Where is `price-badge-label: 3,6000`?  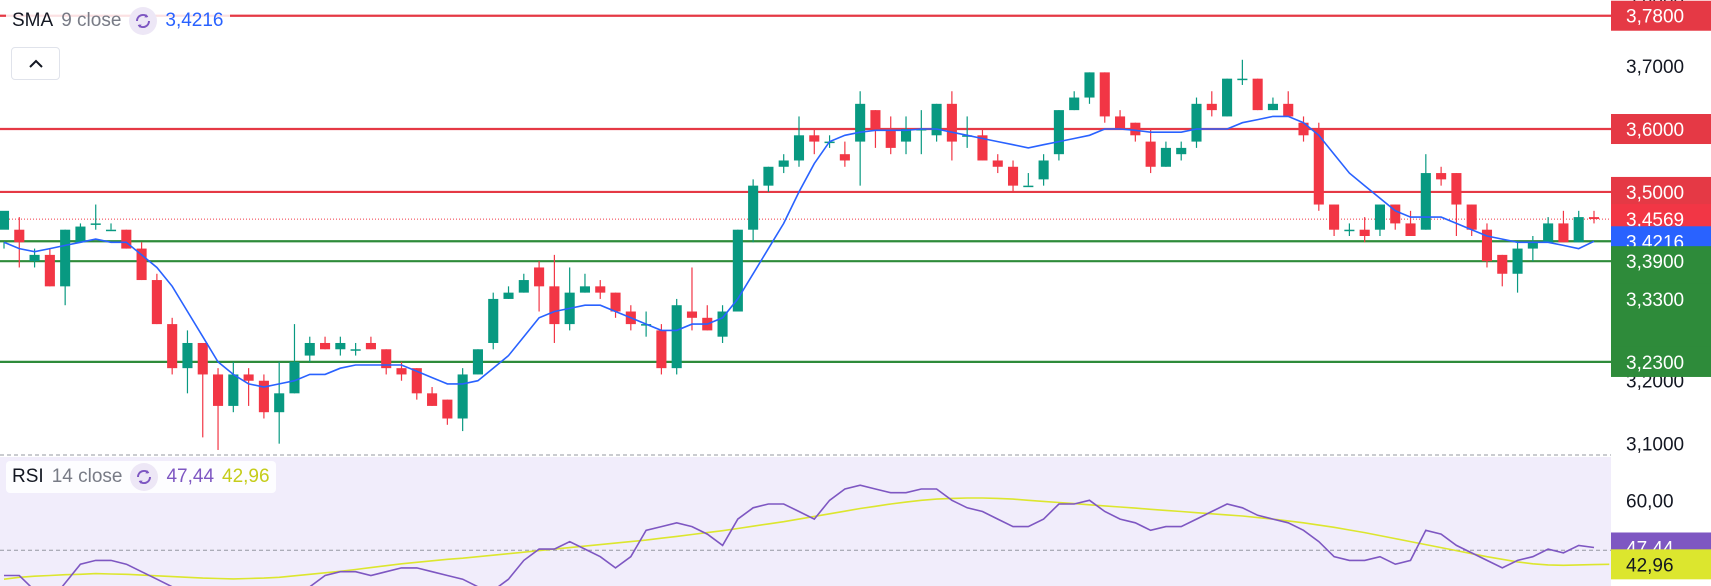
price-badge-label: 3,6000 is located at coordinates (1655, 130).